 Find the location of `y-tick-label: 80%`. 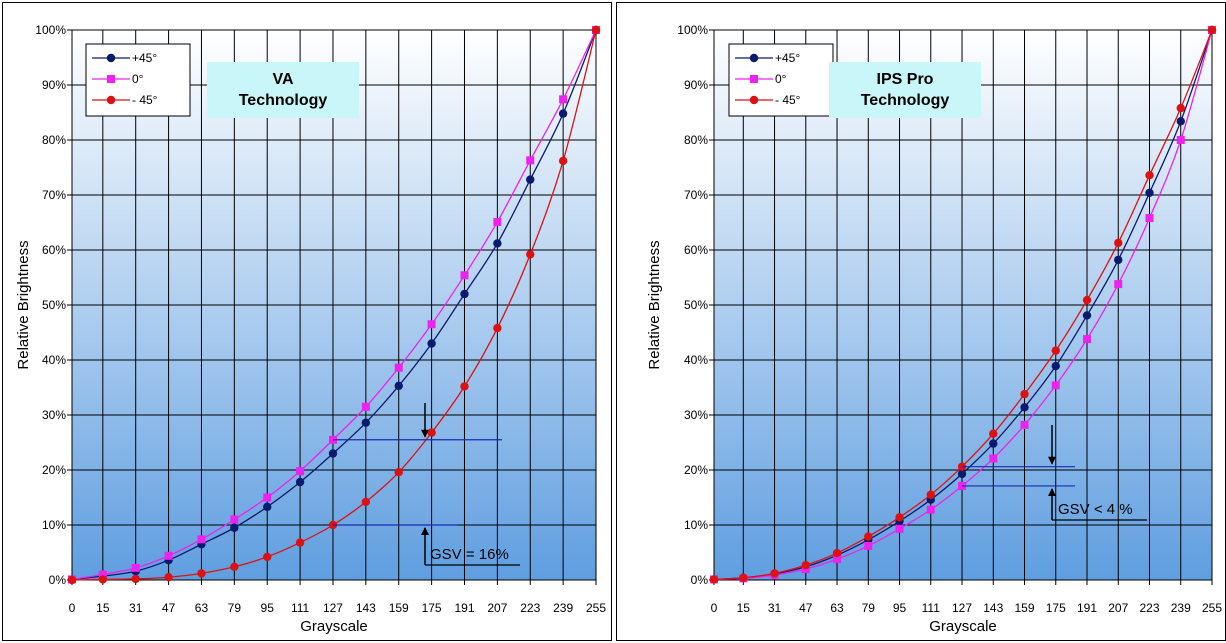

y-tick-label: 80% is located at coordinates (54, 140).